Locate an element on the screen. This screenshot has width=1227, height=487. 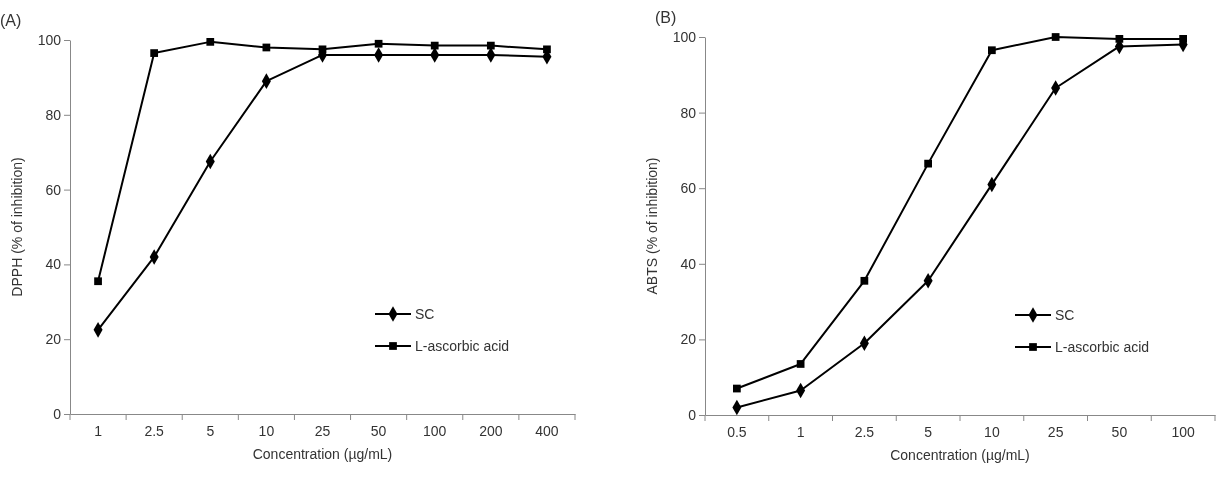
x-tick-label: 0.5 is located at coordinates (737, 431).